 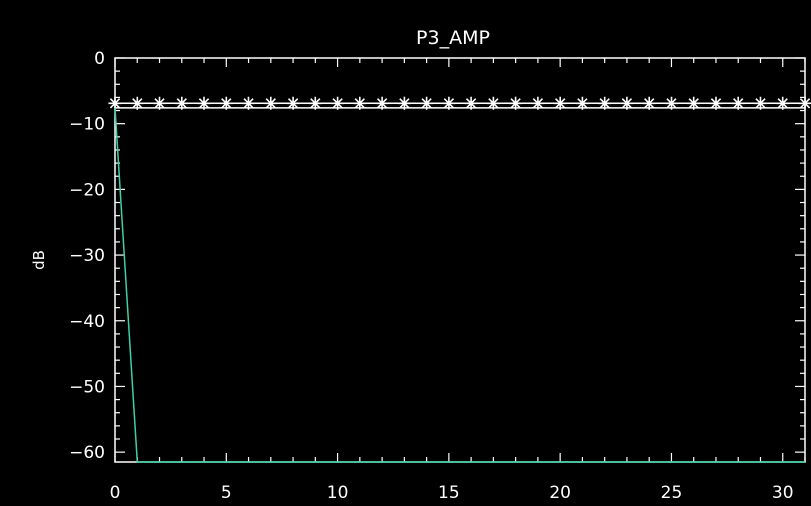 I want to click on y-axis-label: dB, so click(x=39, y=260).